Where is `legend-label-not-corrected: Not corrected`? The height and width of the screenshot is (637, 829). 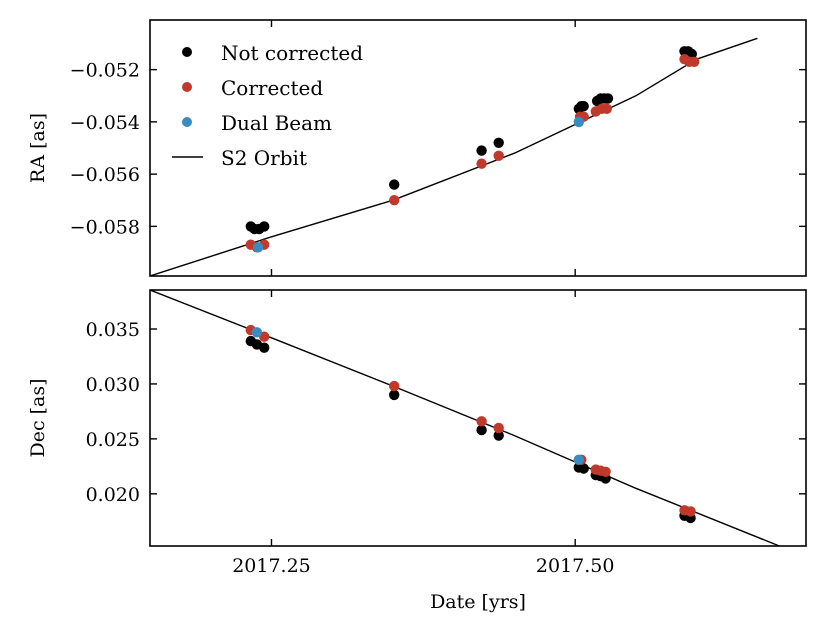
legend-label-not-corrected: Not corrected is located at coordinates (292, 53).